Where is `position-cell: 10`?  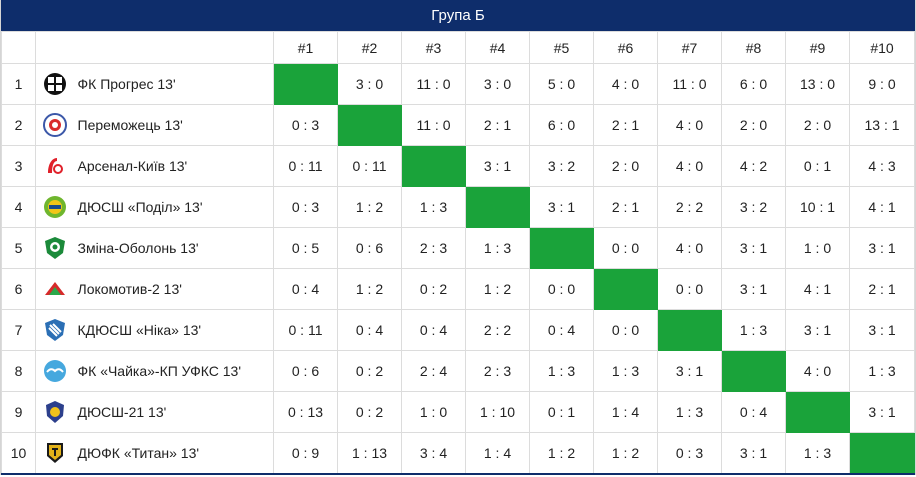
position-cell: 10 is located at coordinates (18, 453).